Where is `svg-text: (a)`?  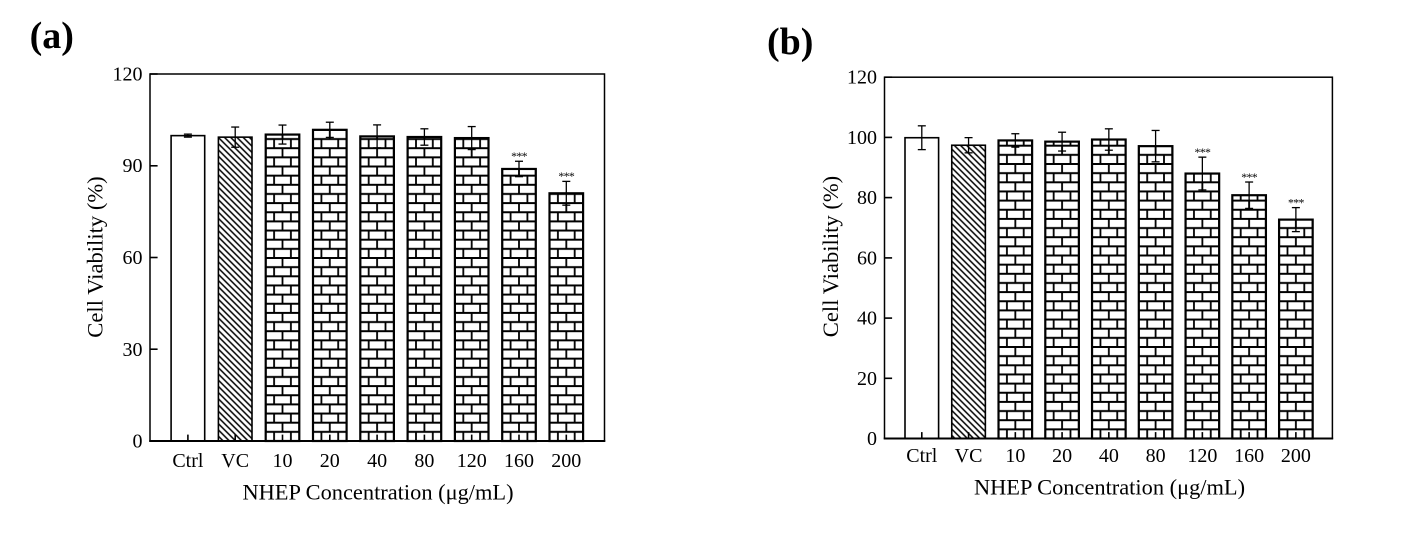
svg-text: (a) is located at coordinates (52, 36).